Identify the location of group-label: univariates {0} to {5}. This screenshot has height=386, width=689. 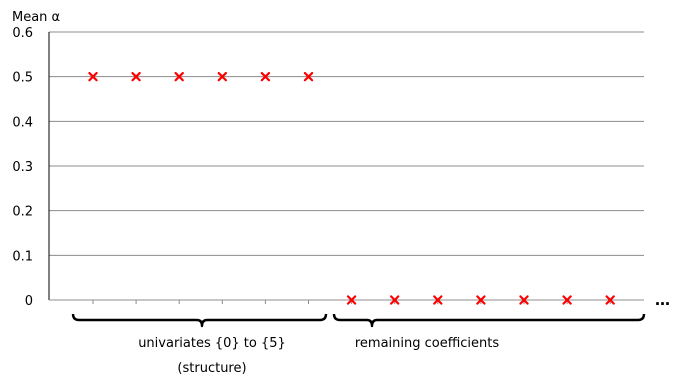
(212, 343).